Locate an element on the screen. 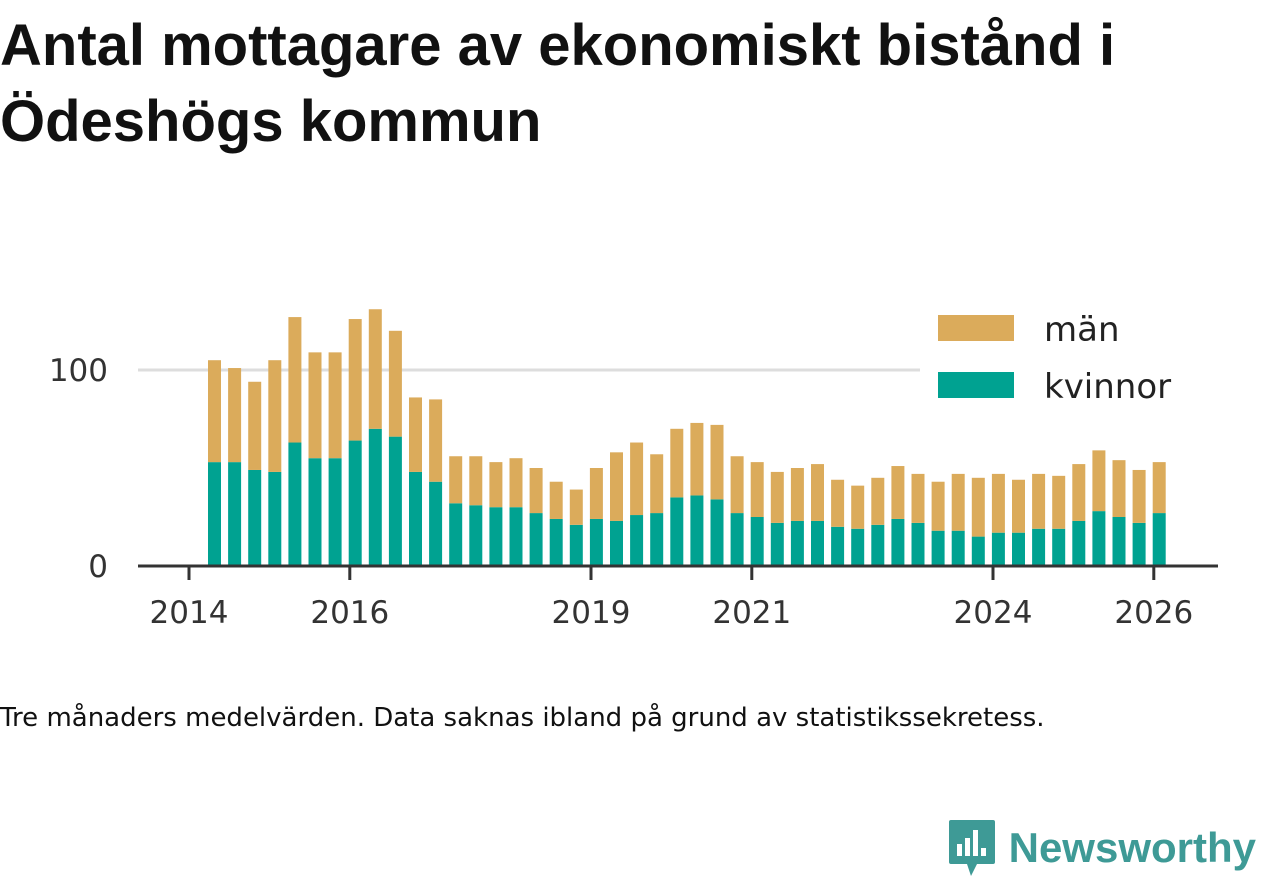  x-axis-ticks: 2014 2016 2019 2021 2024 2026 is located at coordinates (671, 598).